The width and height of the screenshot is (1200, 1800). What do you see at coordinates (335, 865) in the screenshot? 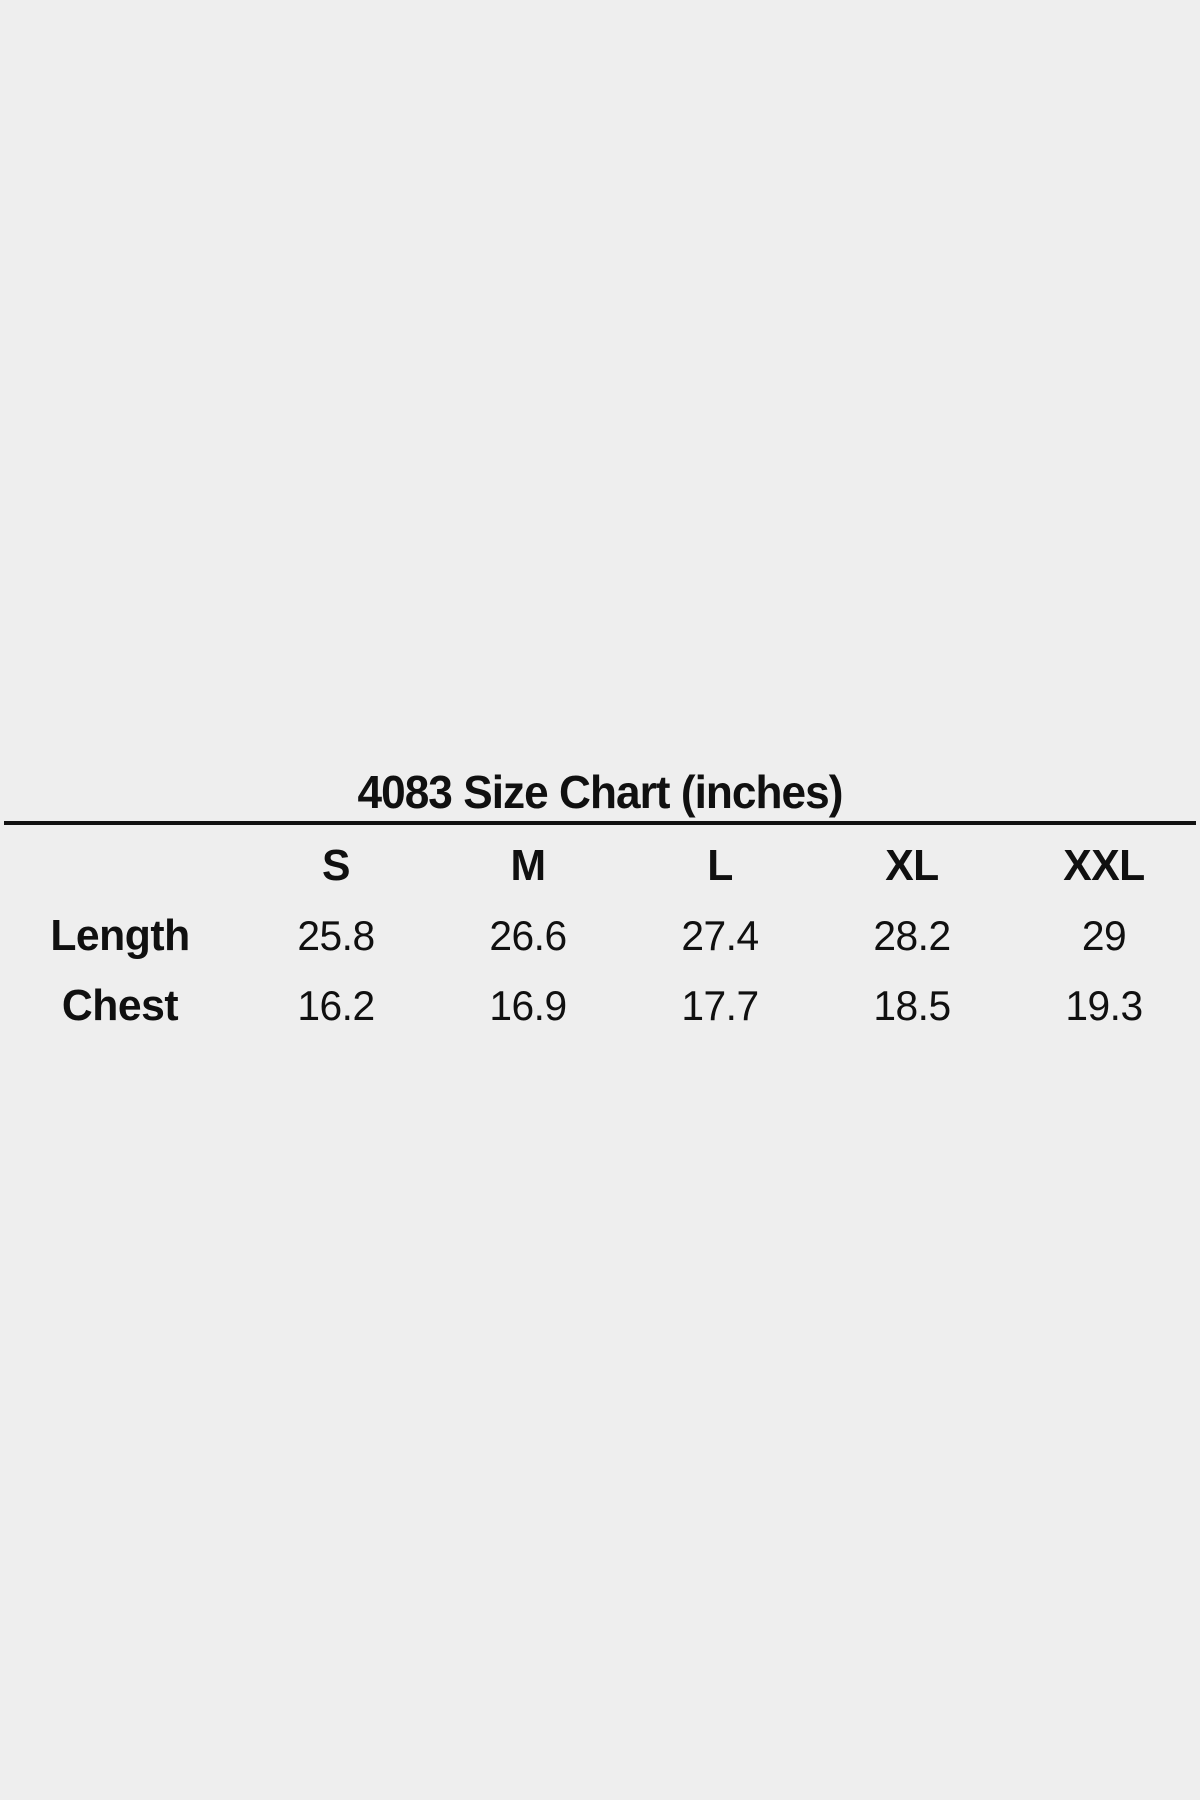
I see `column-header-s: S` at bounding box center [335, 865].